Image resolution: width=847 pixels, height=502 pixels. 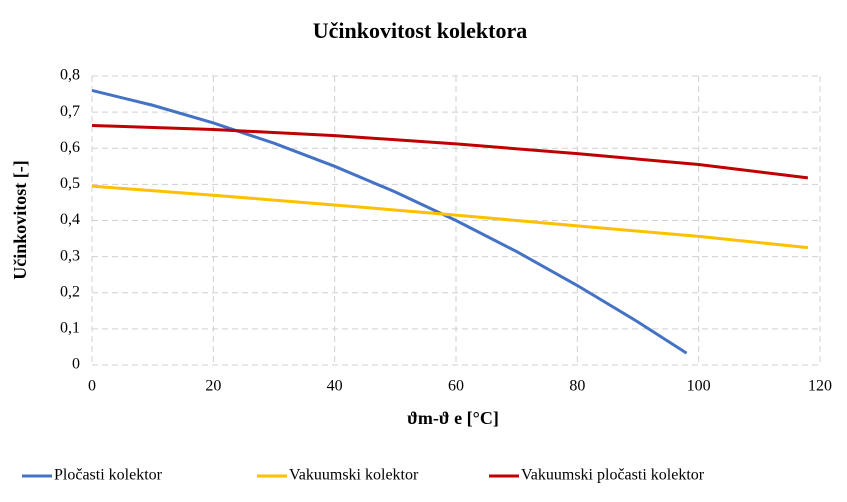 What do you see at coordinates (70, 111) in the screenshot?
I see `y-tick-label: 0,7` at bounding box center [70, 111].